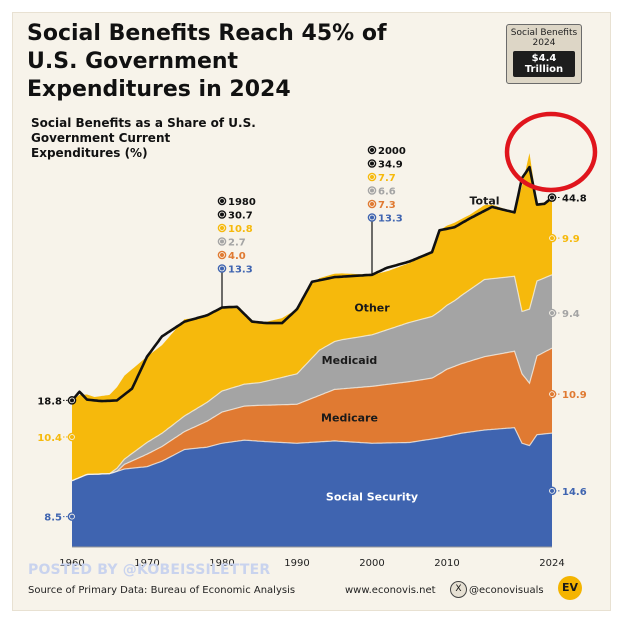  I want to click on value-label-2024-total: 44.8, so click(574, 199).